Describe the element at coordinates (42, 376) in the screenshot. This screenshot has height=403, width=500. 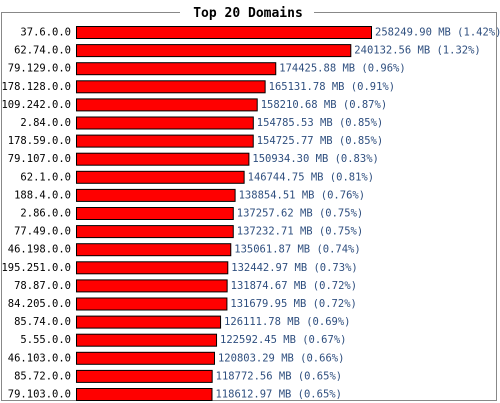
I see `category-label: 85.72.0.0` at that location.